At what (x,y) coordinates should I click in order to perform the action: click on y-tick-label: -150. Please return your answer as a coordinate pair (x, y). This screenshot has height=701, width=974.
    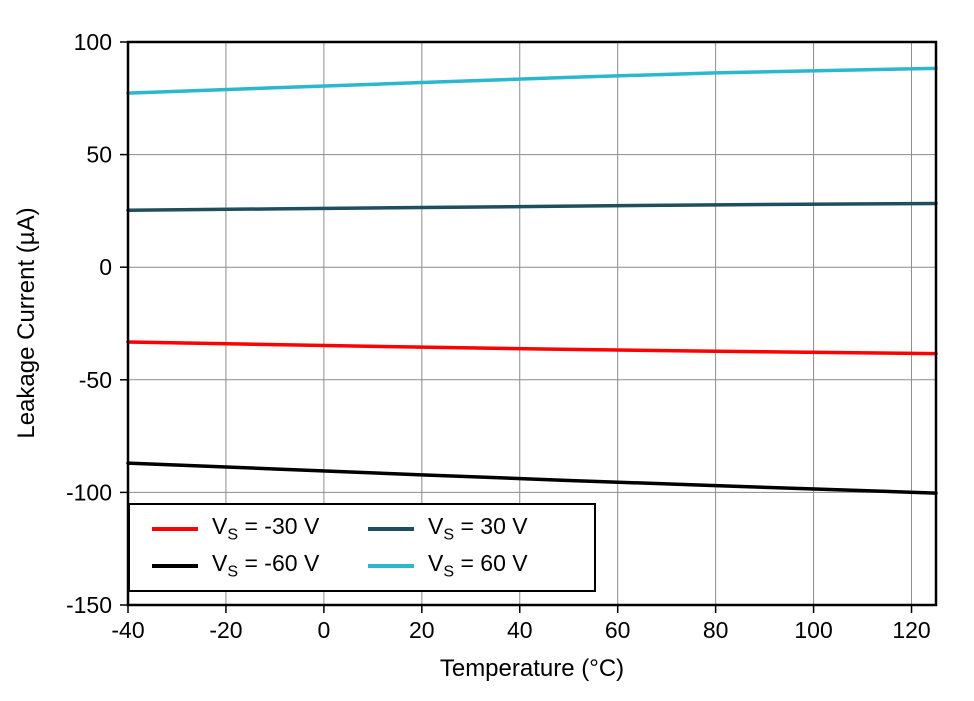
    Looking at the image, I should click on (89, 605).